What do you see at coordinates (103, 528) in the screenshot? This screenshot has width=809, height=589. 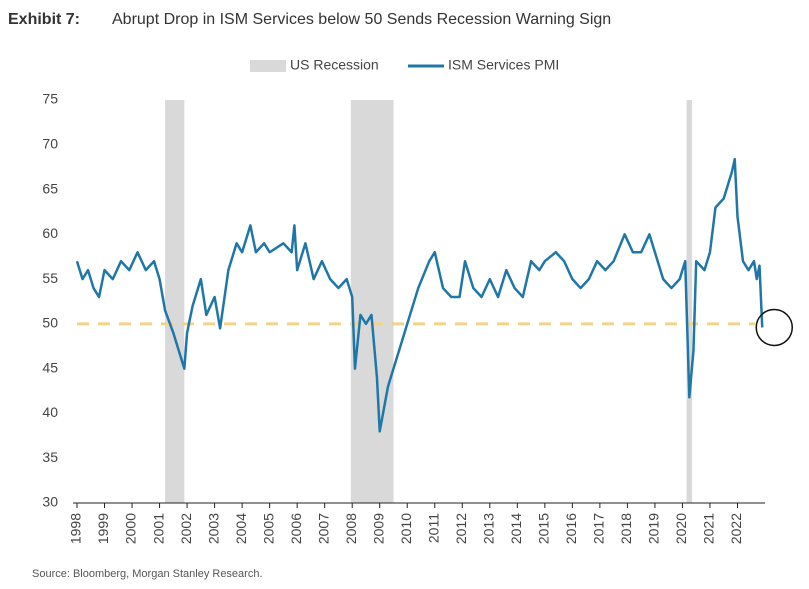 I see `x-tick-label: 1999` at bounding box center [103, 528].